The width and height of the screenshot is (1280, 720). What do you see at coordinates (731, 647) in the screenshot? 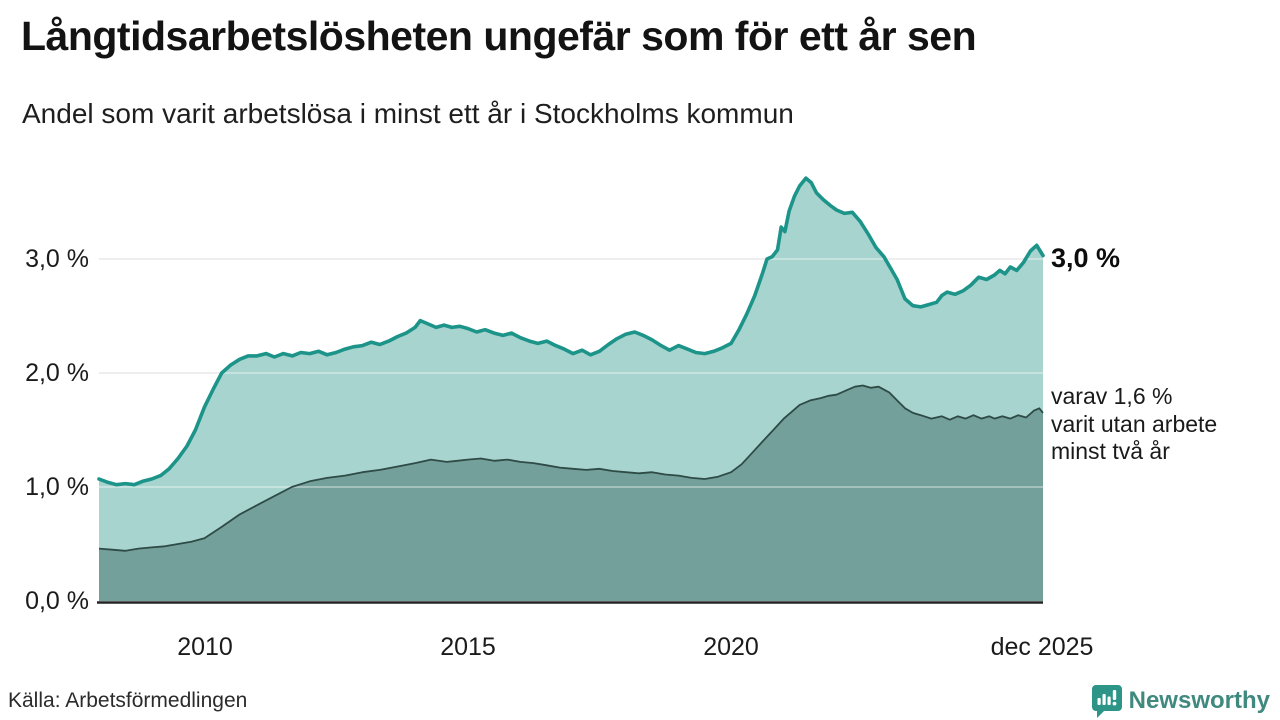
I see `x-axis-tick-label: 2020` at bounding box center [731, 647].